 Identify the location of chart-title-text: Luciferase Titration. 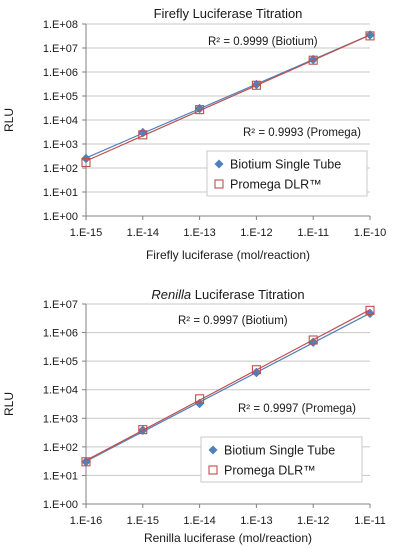
(247, 294).